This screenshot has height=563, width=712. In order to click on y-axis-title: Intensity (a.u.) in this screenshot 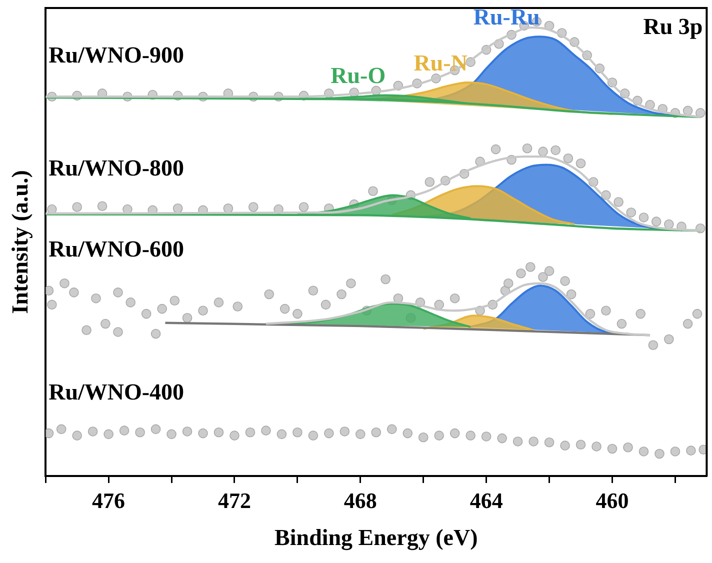, I will do `click(20, 242)`.